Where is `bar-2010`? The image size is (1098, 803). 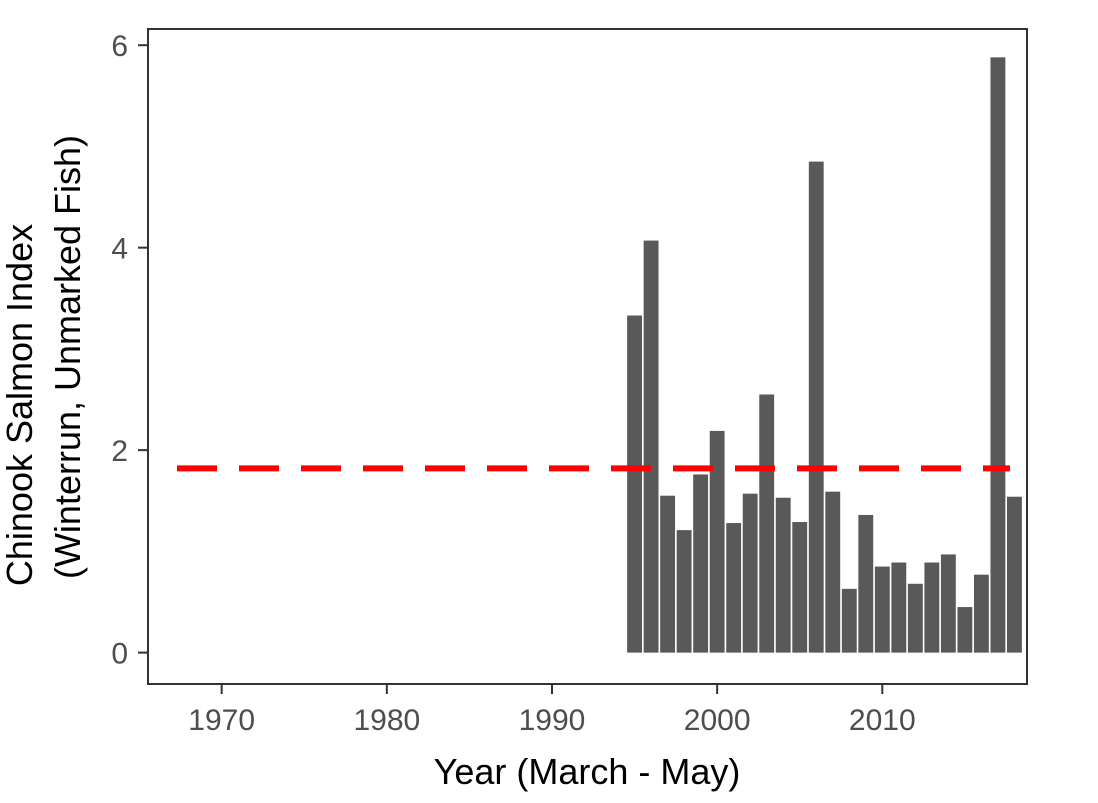 bar-2010 is located at coordinates (882, 609).